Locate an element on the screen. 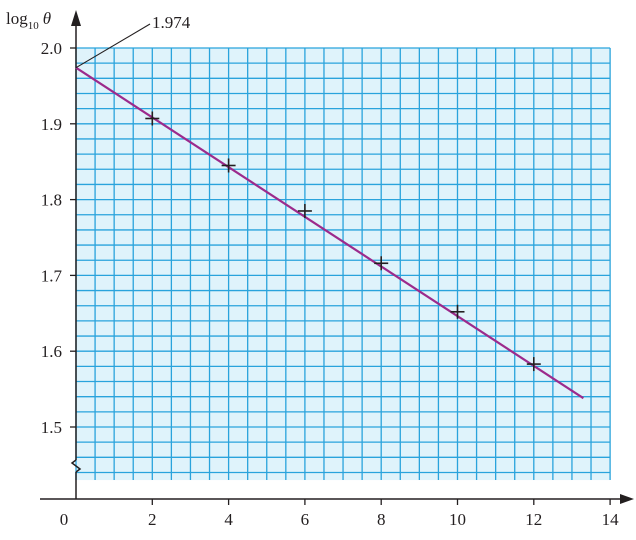  x-tick-label: 12 is located at coordinates (533, 519).